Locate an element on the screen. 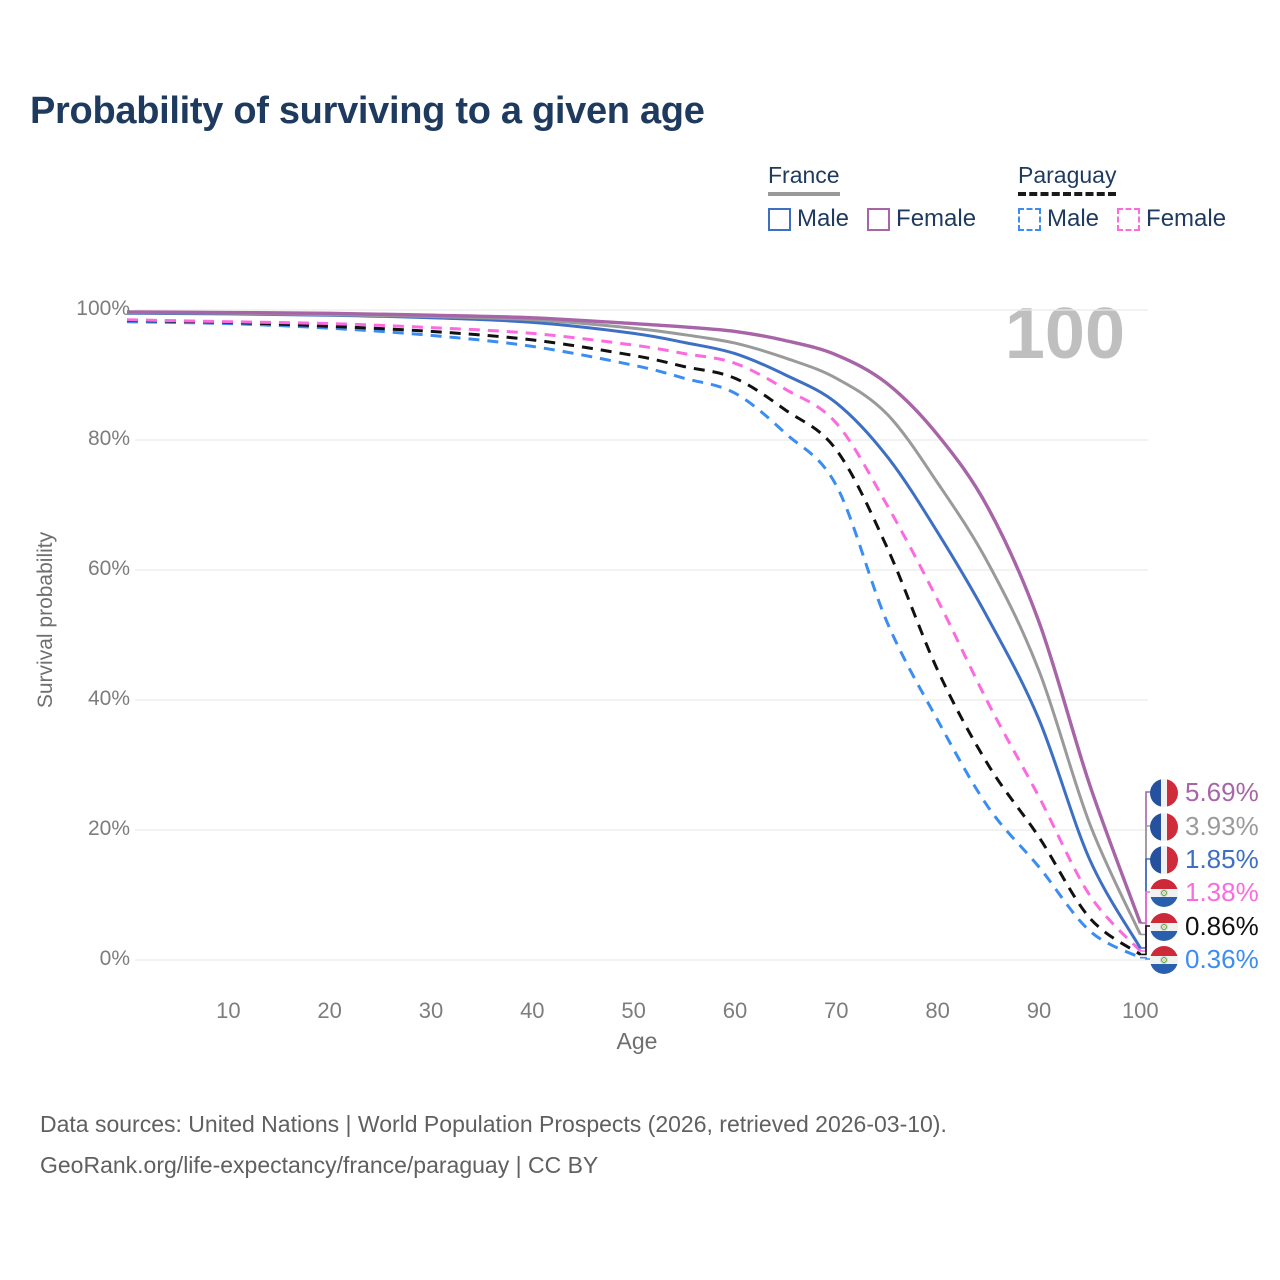 The height and width of the screenshot is (1280, 1280). x-tick-label: 100 is located at coordinates (1140, 1010).